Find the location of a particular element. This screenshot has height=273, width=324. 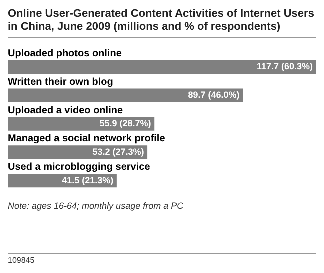

y-tick-label: Managed a social network profile is located at coordinates (87, 139).